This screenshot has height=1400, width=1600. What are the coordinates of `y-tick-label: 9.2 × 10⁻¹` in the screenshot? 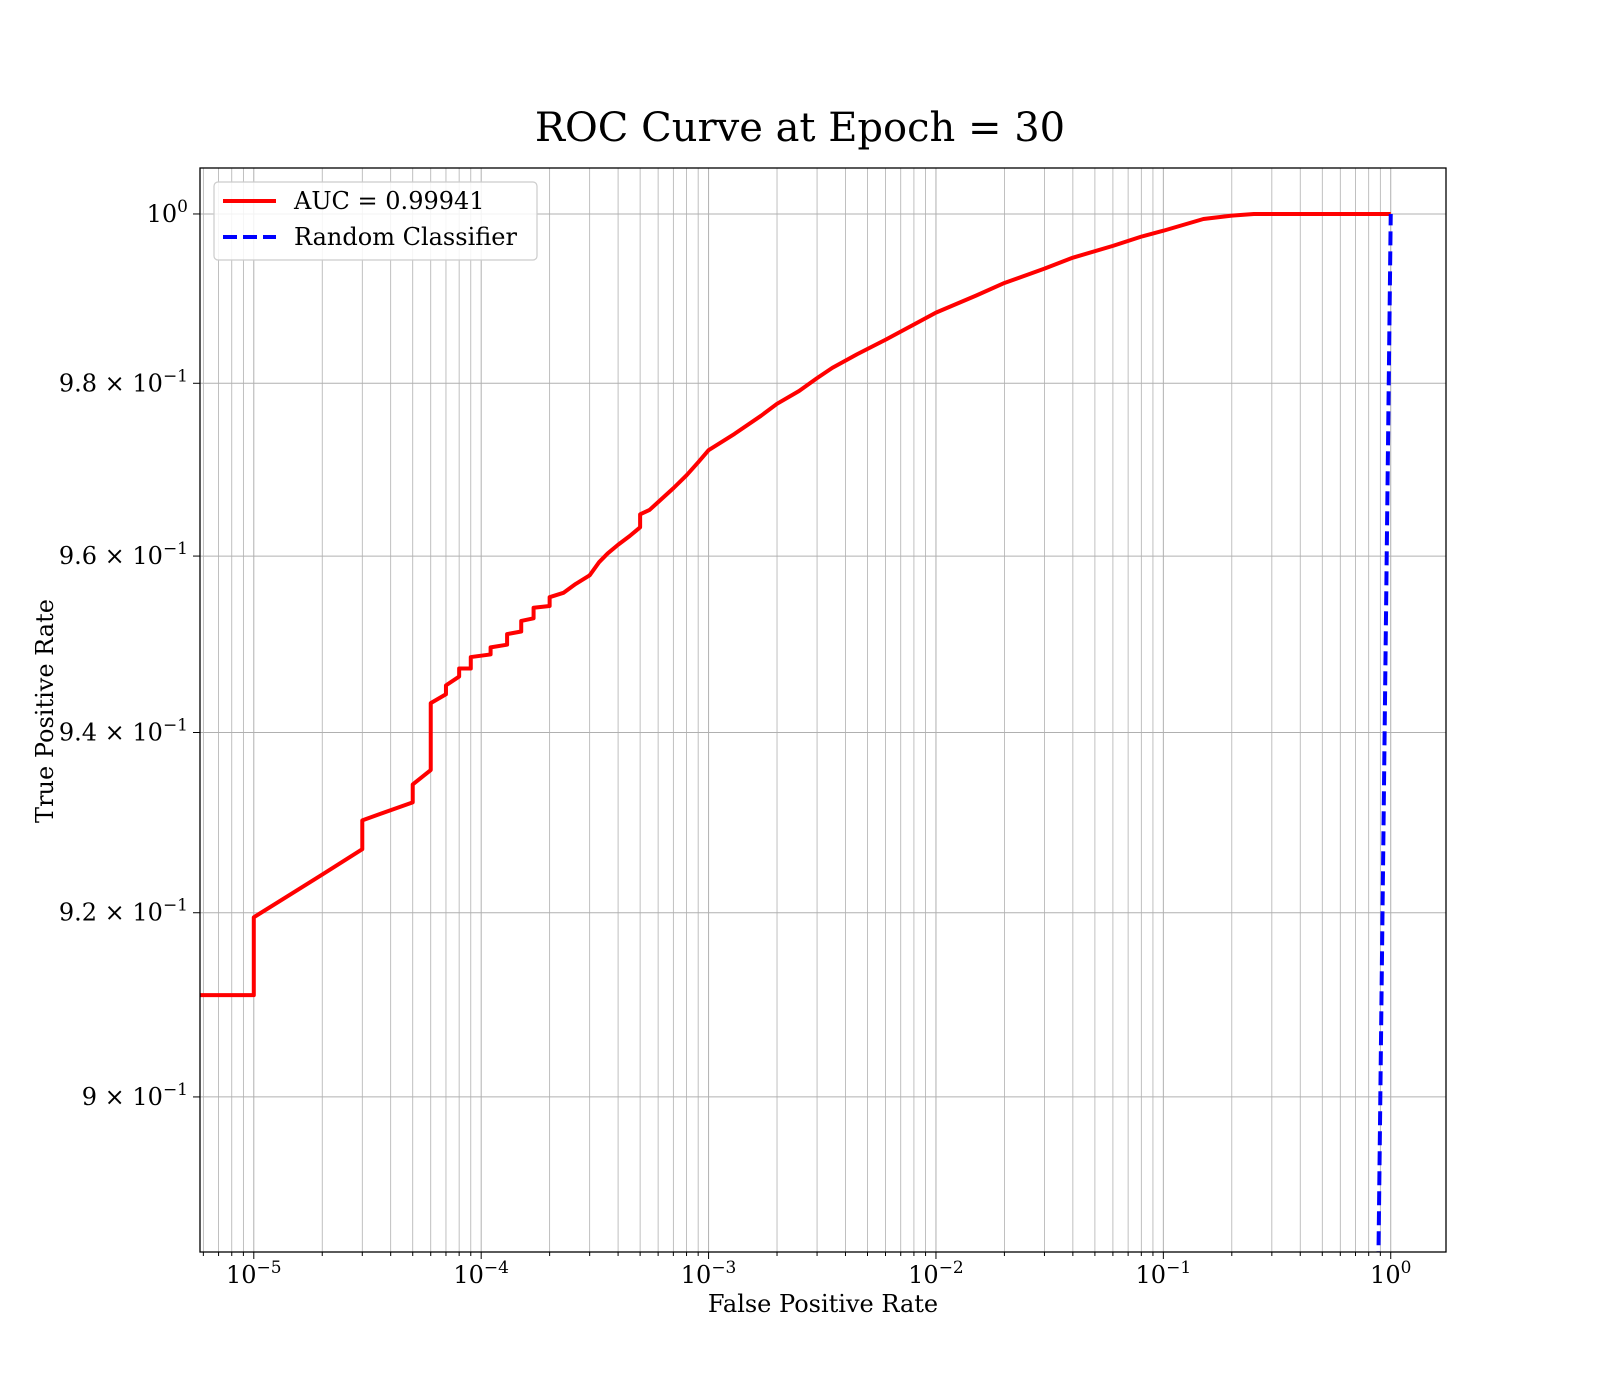 It's located at (123, 911).